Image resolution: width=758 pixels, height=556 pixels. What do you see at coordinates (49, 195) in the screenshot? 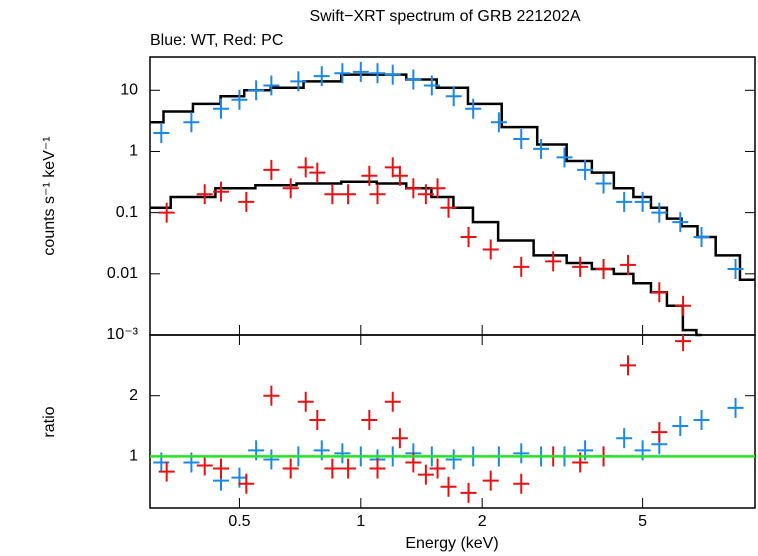
I see `y-axis-label: counts s⁻¹ keV⁻¹` at bounding box center [49, 195].